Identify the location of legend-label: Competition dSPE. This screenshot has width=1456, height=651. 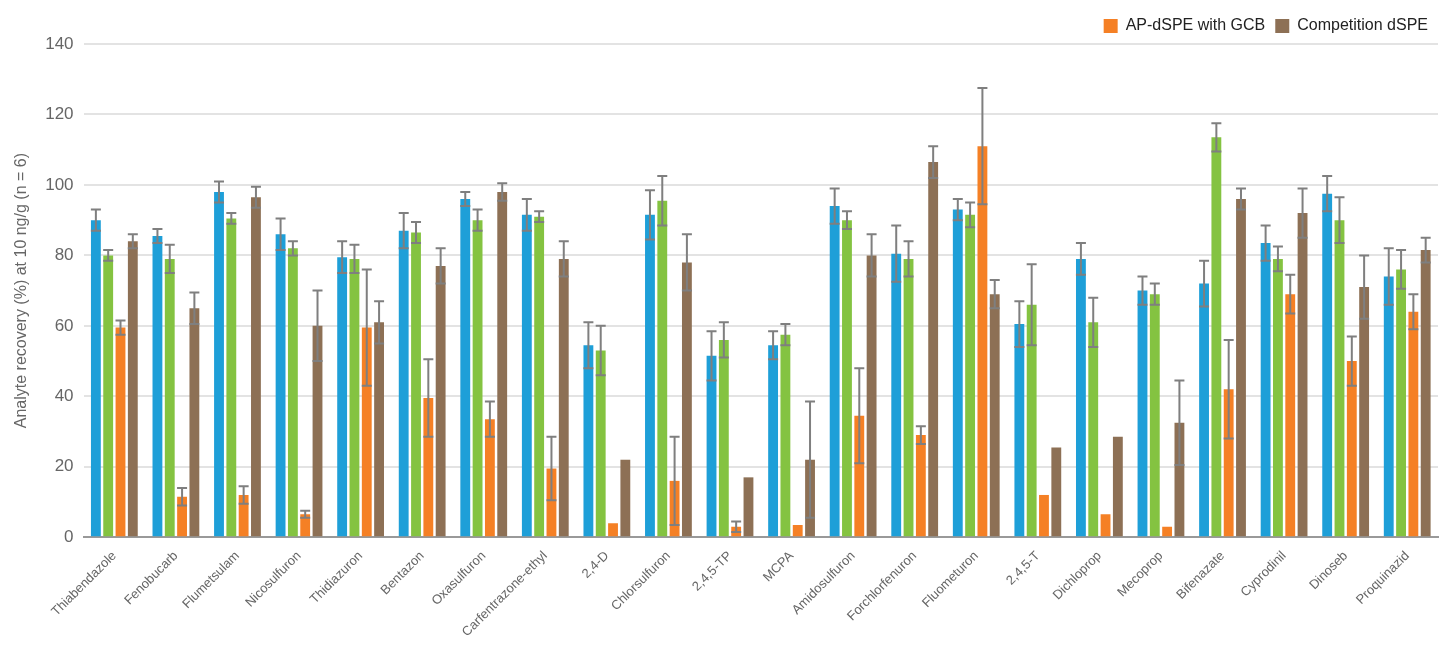
(1362, 25).